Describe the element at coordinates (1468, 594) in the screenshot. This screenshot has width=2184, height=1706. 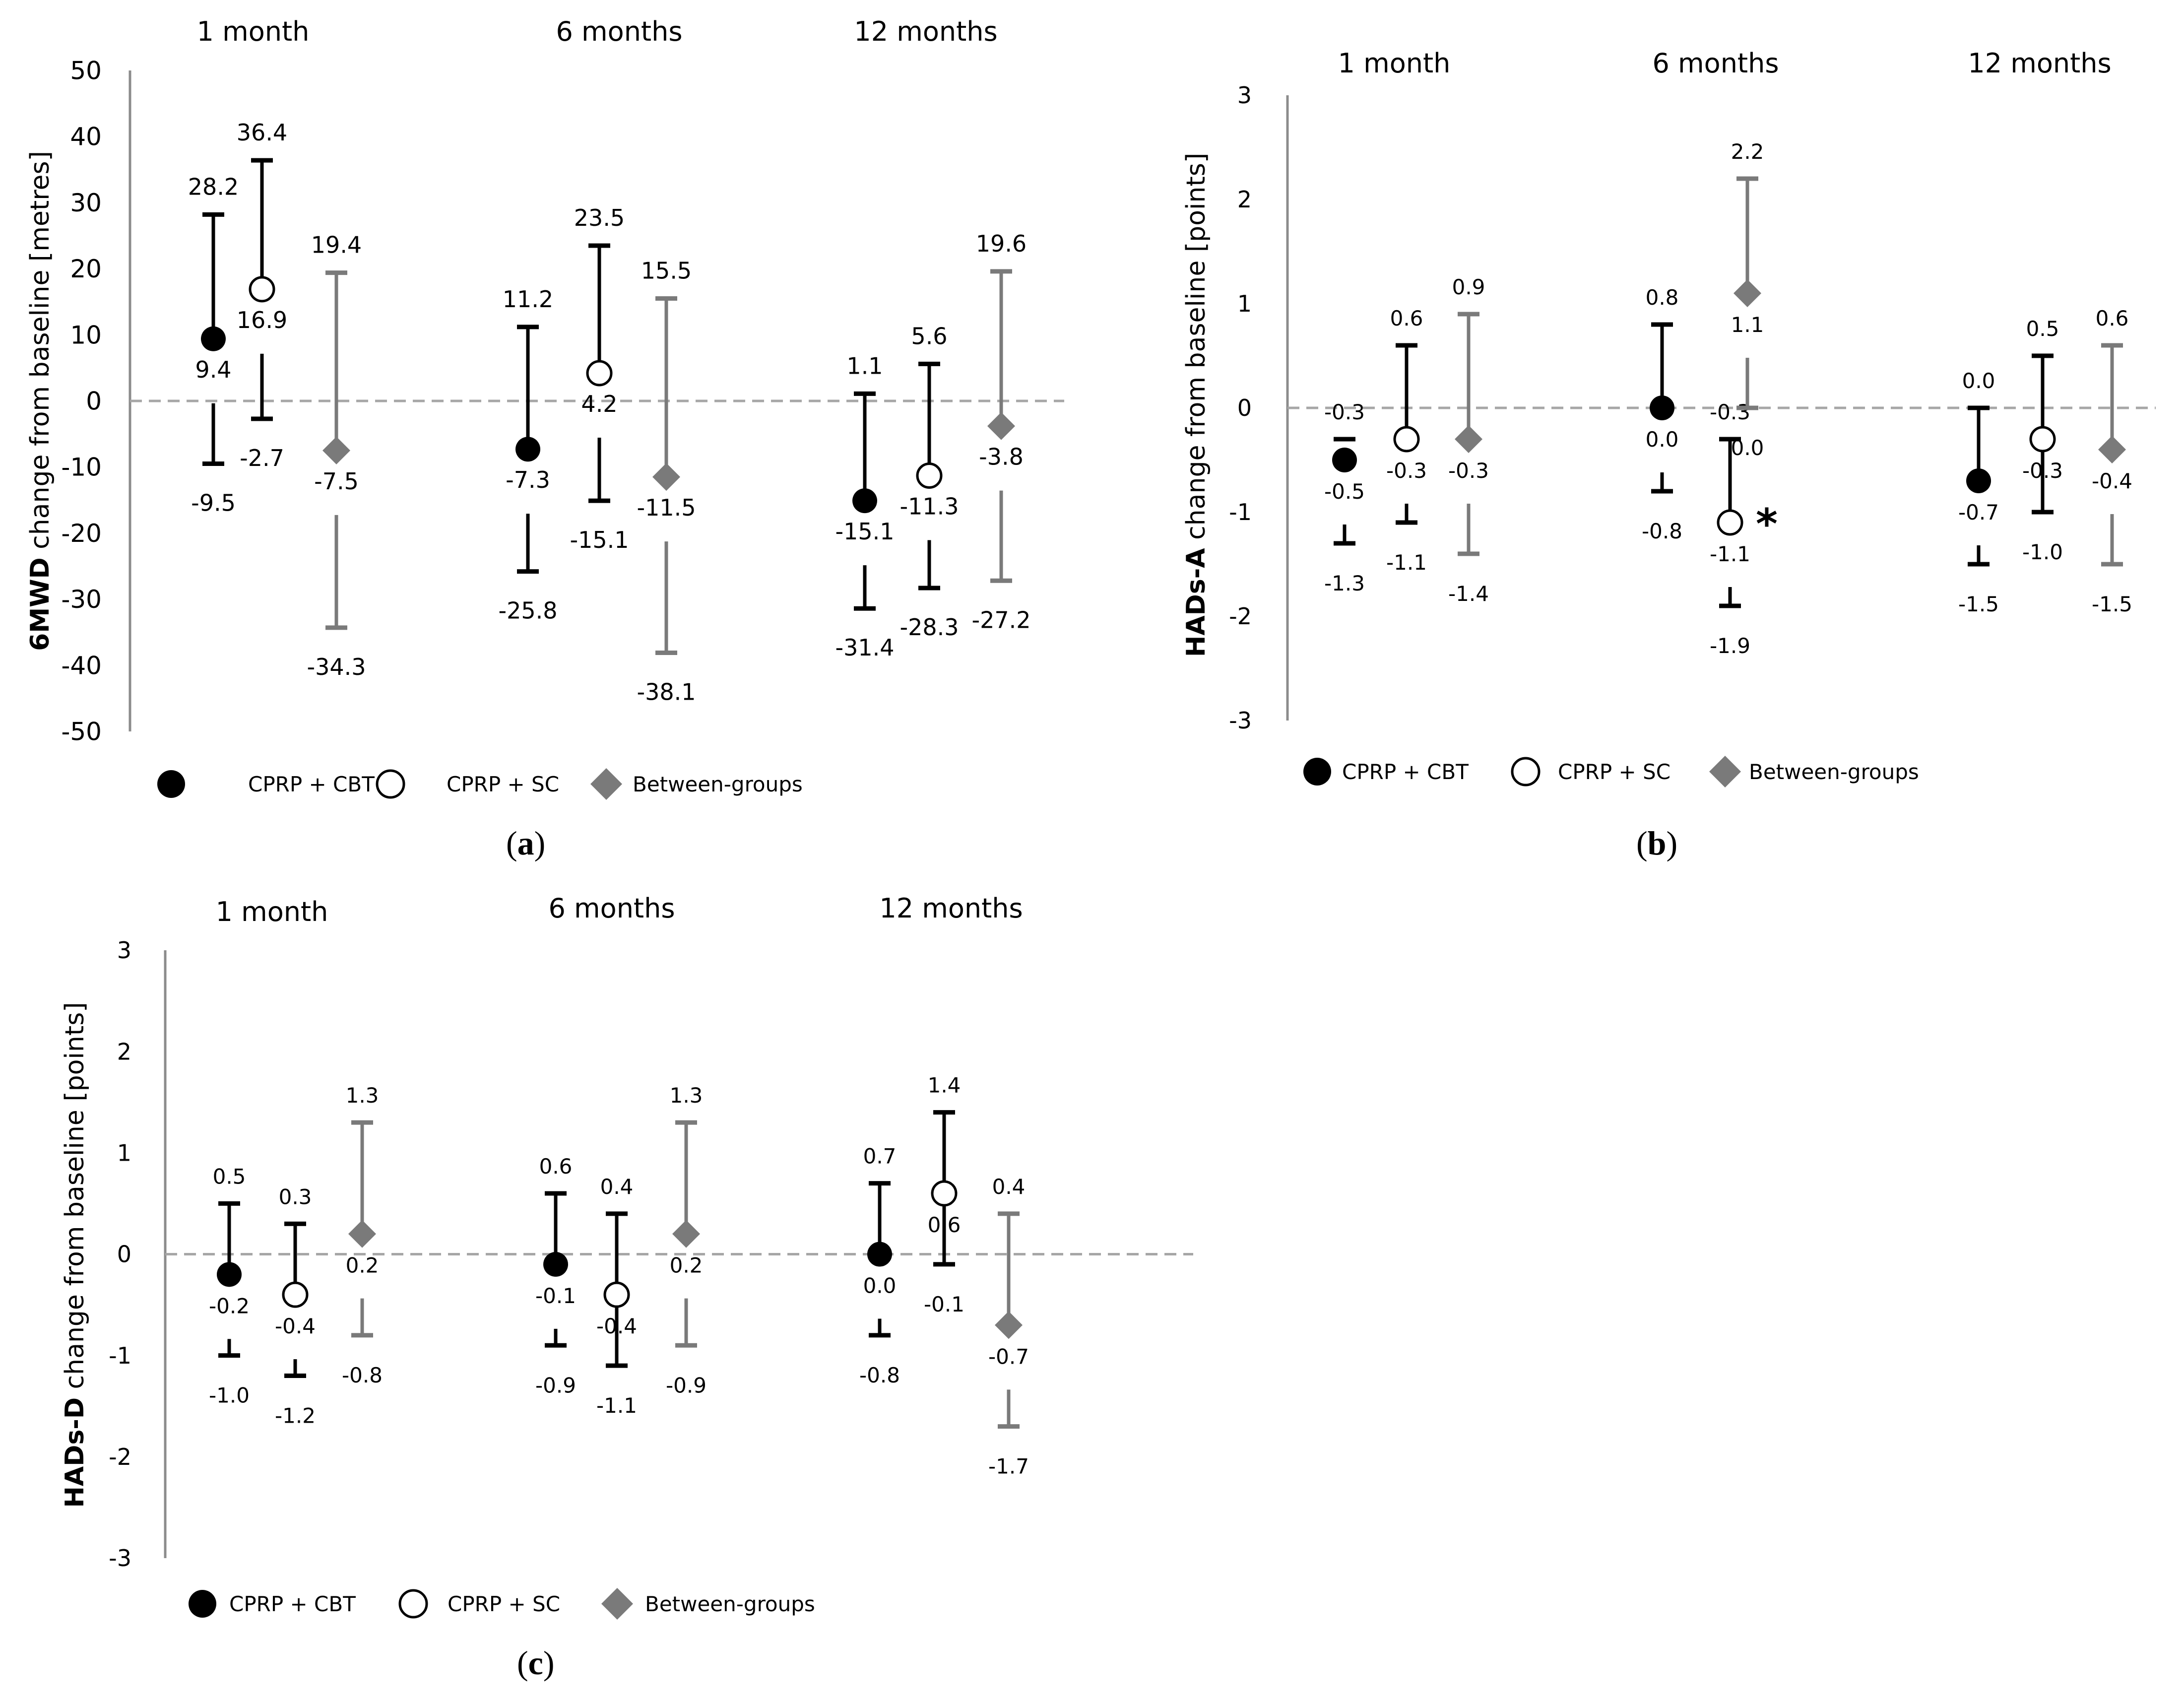
I see `lower-ci-label: -1.4` at that location.